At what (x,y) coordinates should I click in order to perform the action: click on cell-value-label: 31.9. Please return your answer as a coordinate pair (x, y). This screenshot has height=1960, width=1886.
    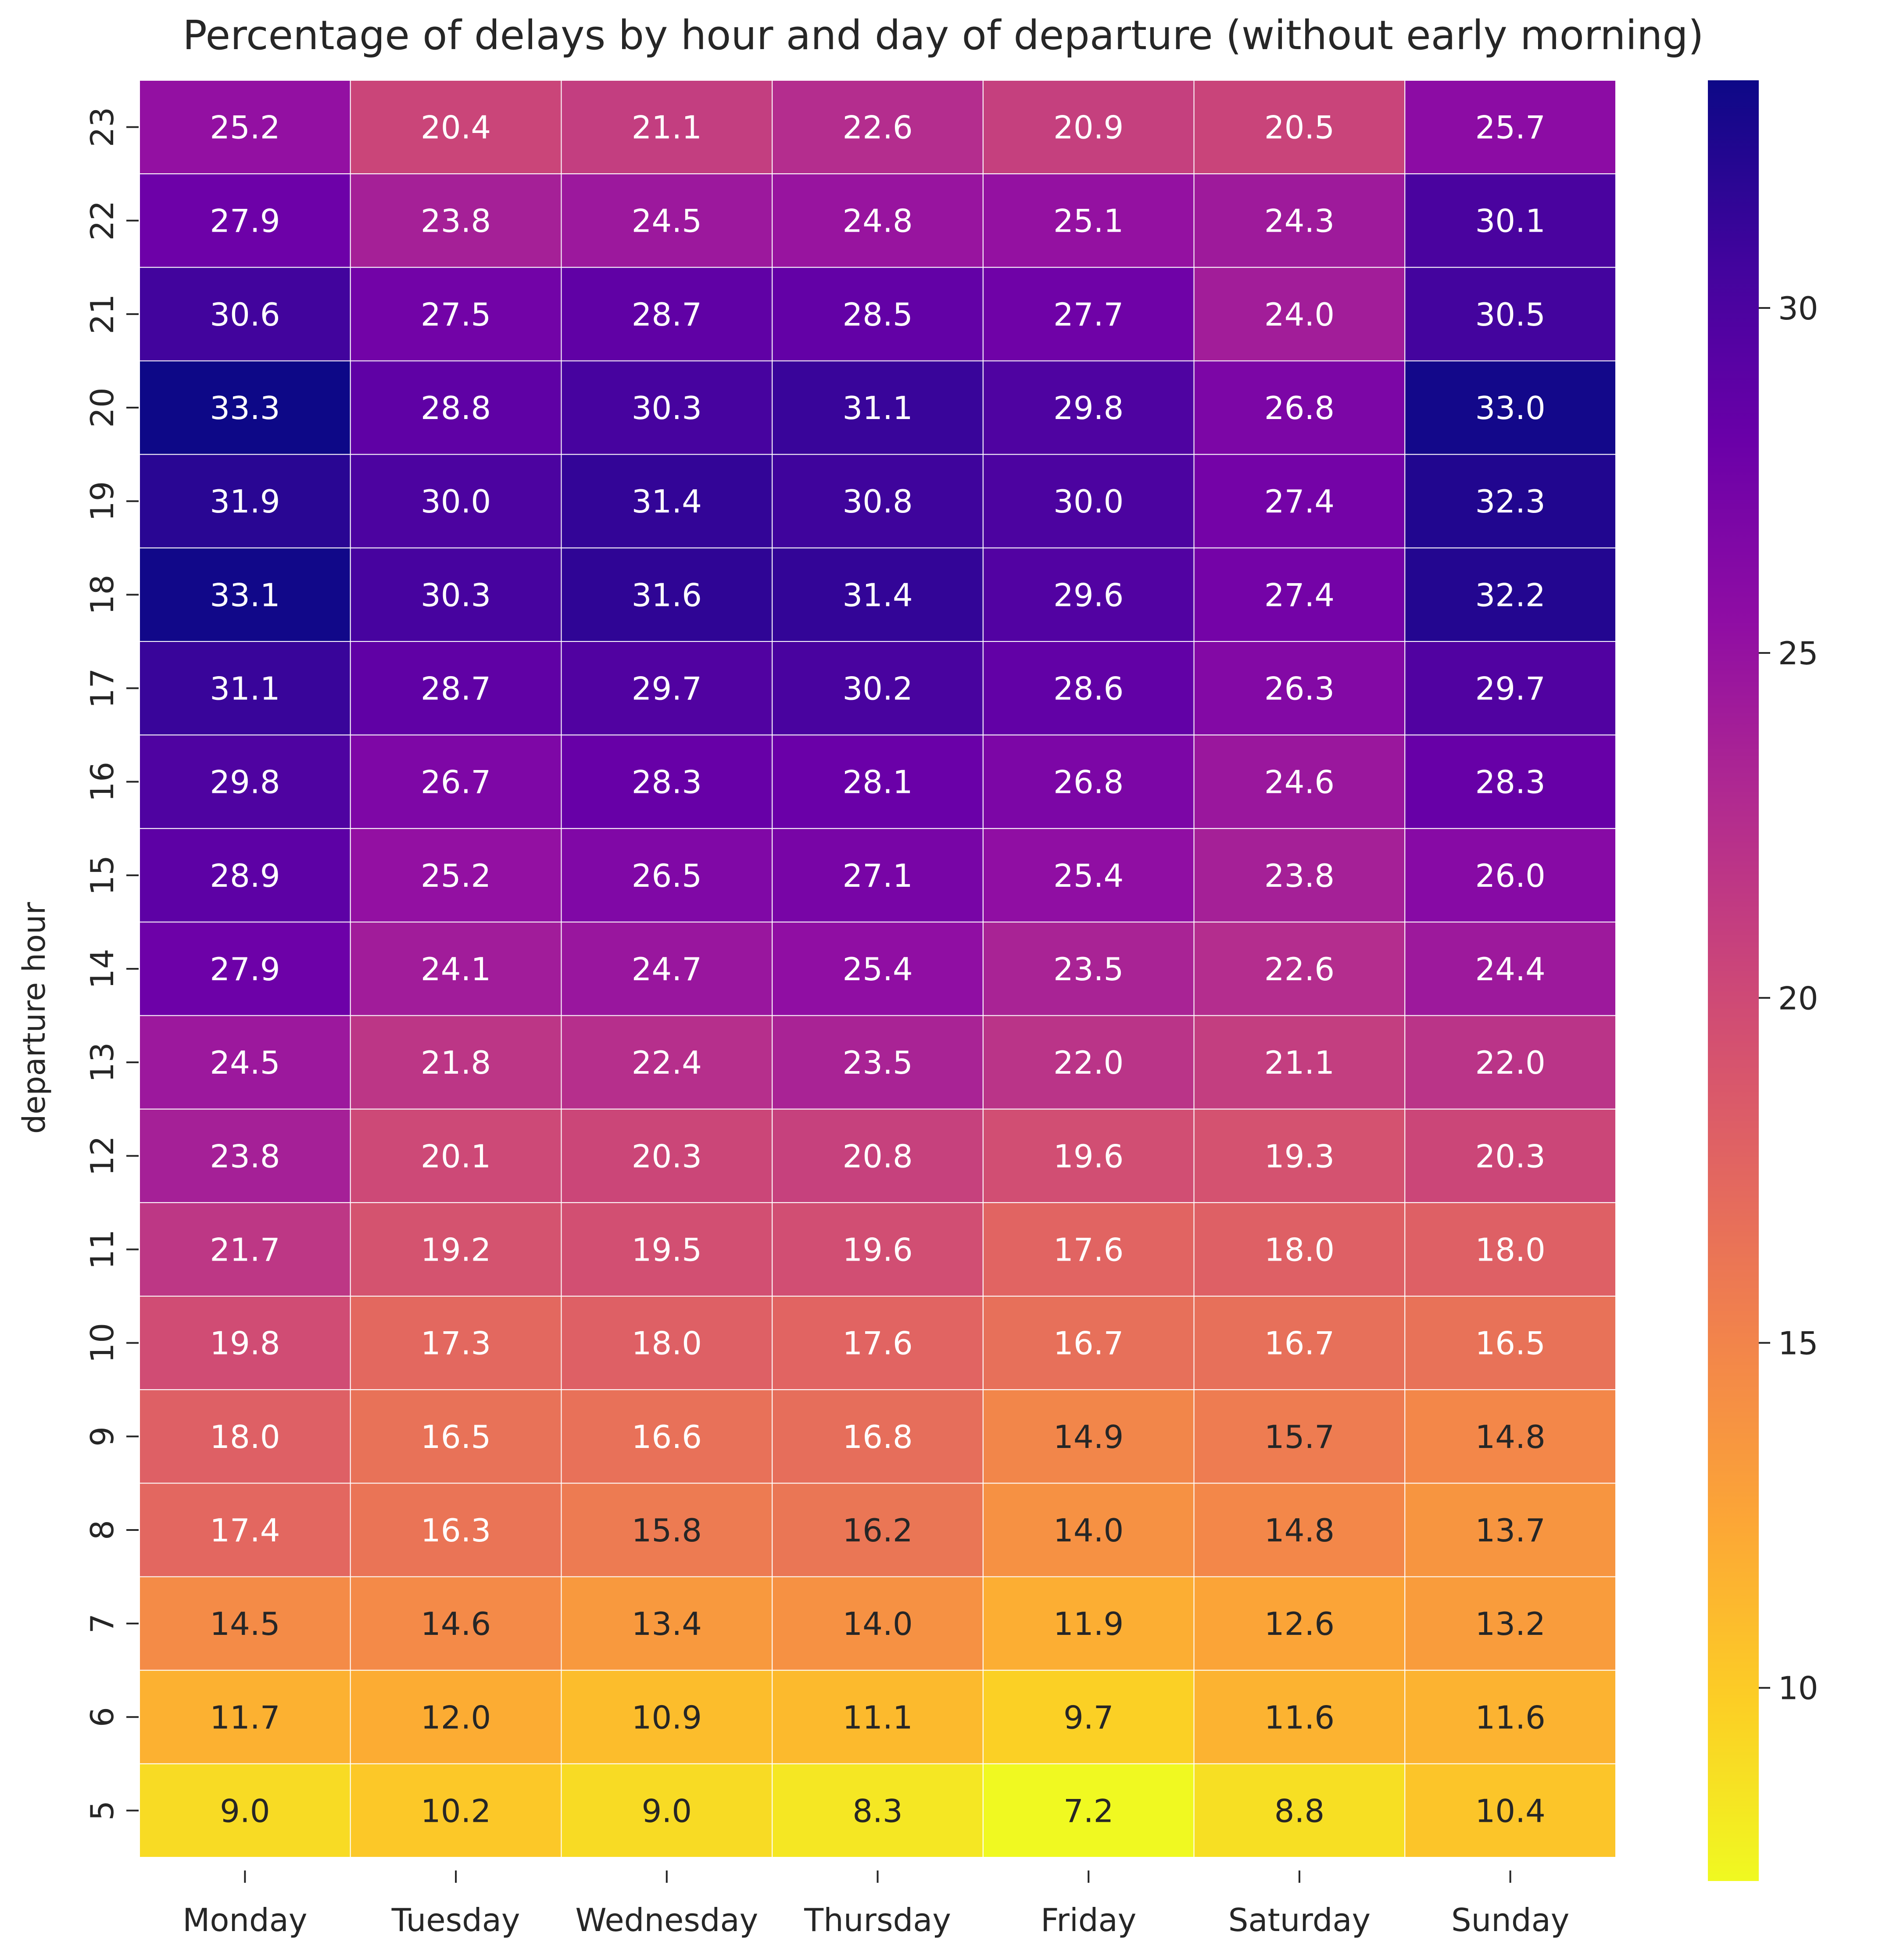
    Looking at the image, I should click on (245, 501).